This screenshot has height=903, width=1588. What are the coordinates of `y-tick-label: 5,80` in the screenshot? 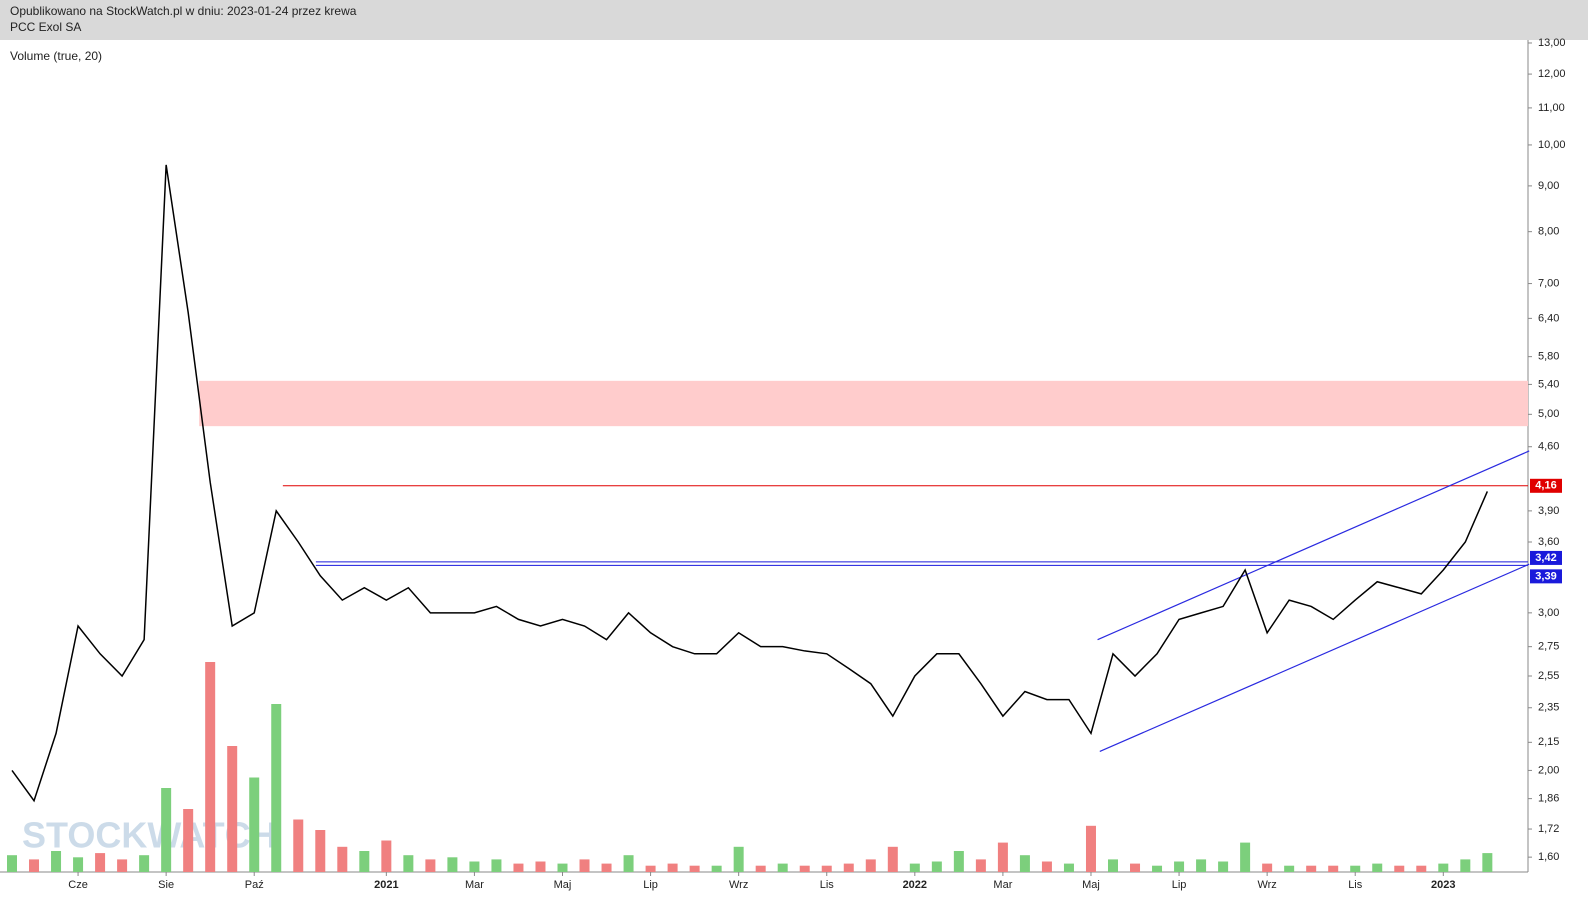 It's located at (1548, 357).